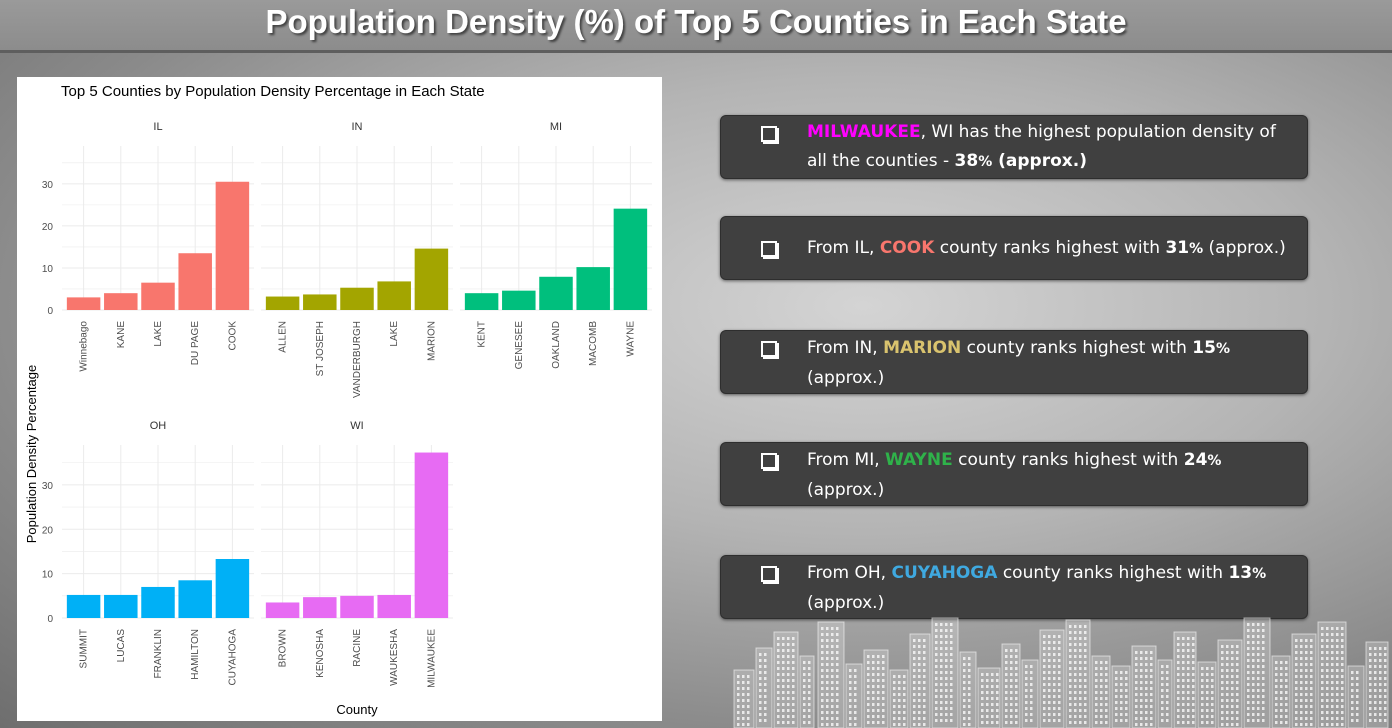  Describe the element at coordinates (357, 359) in the screenshot. I see `x-tick-label: VANDERBURGH` at that location.